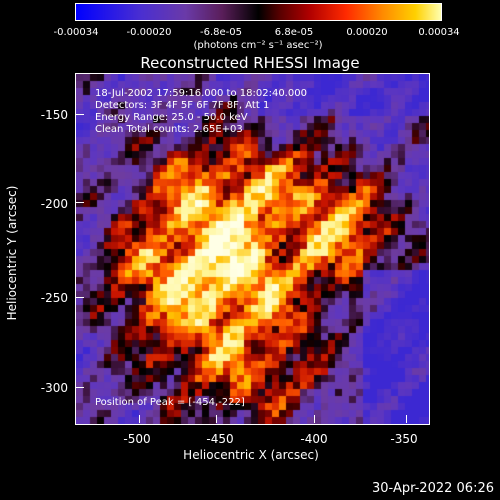  Describe the element at coordinates (170, 402) in the screenshot. I see `peak-position-text: Position of Peak = [-454,-222]` at that location.